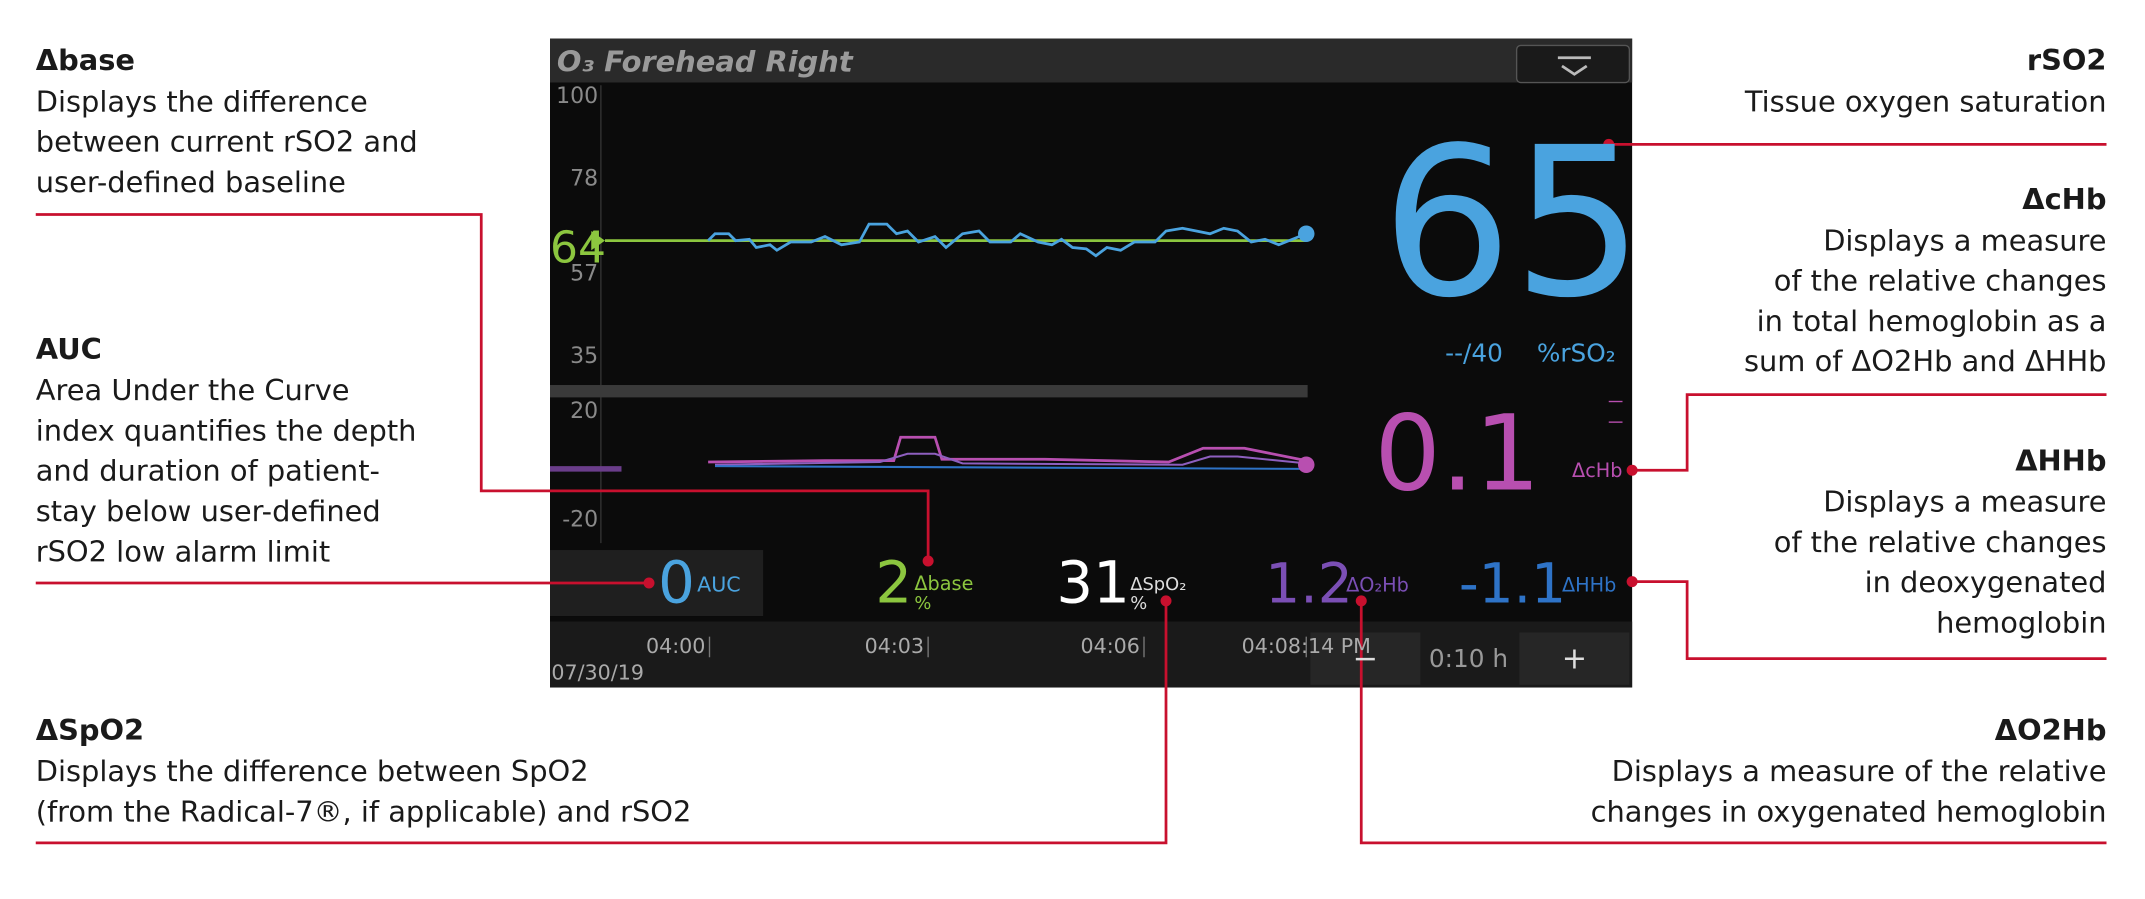 The width and height of the screenshot is (2145, 899). I want to click on axis-label: 100, so click(577, 96).